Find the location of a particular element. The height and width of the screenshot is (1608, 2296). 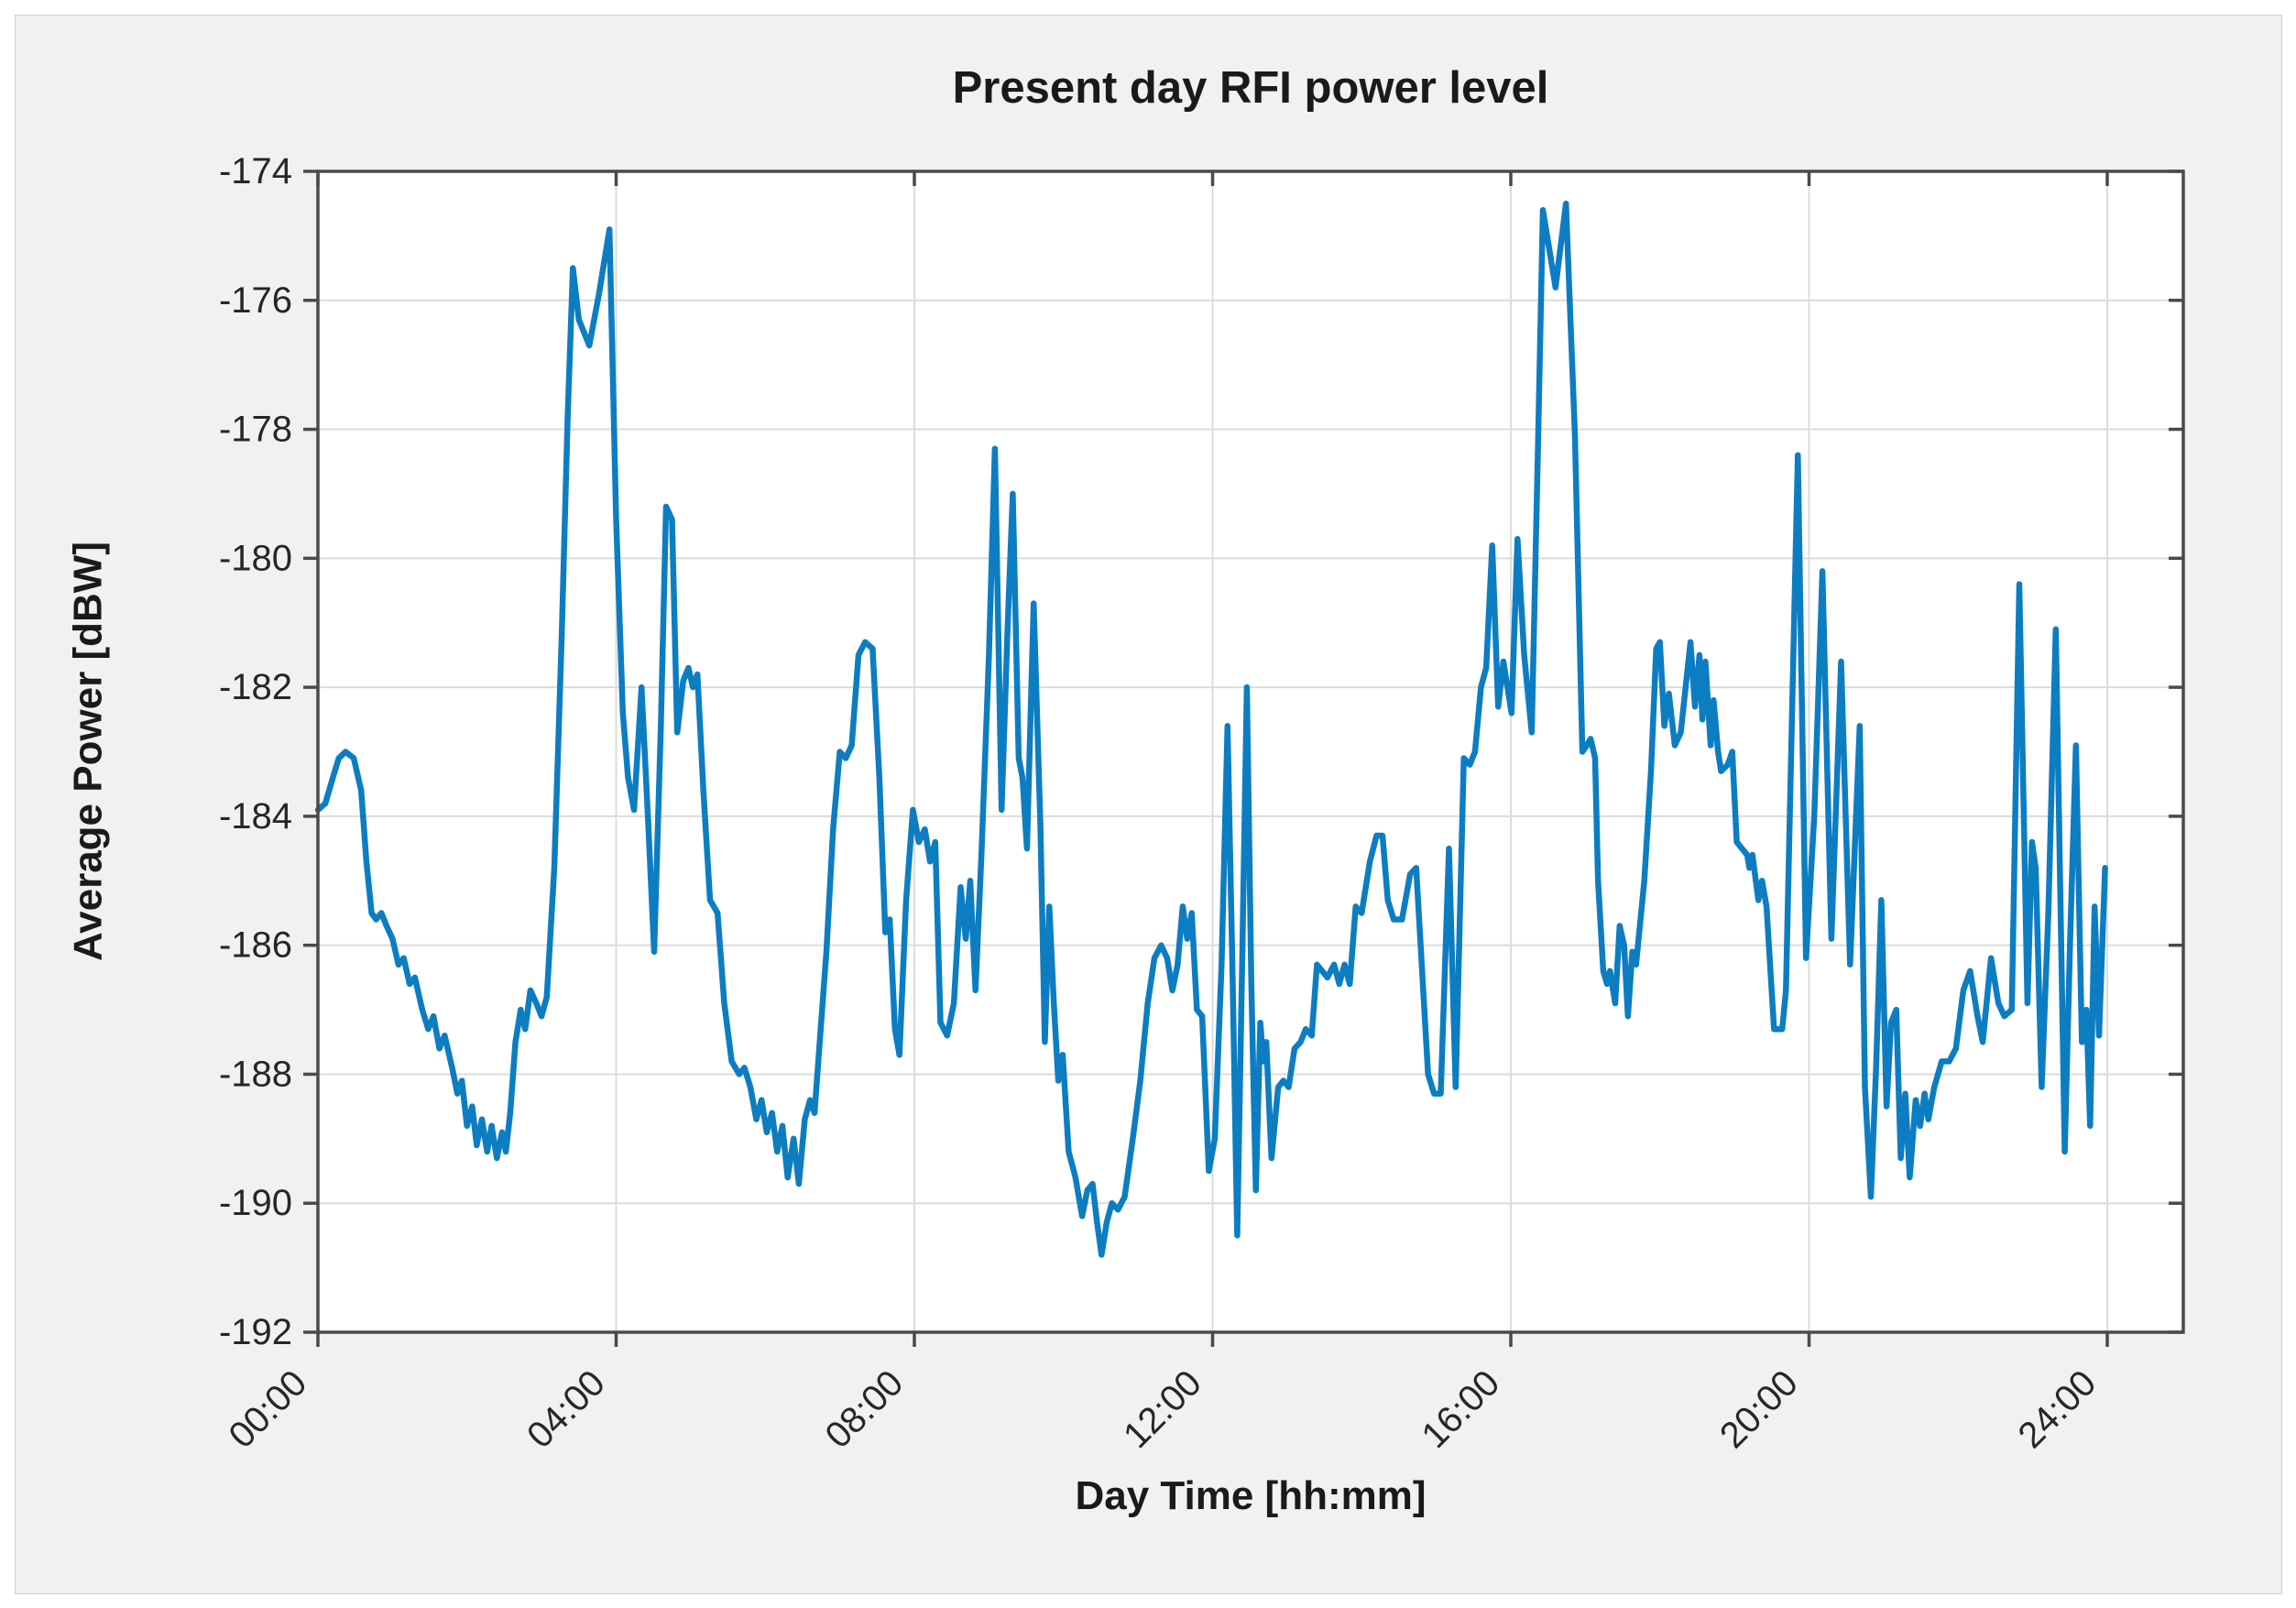

y-tick-label: -188 is located at coordinates (256, 1074).